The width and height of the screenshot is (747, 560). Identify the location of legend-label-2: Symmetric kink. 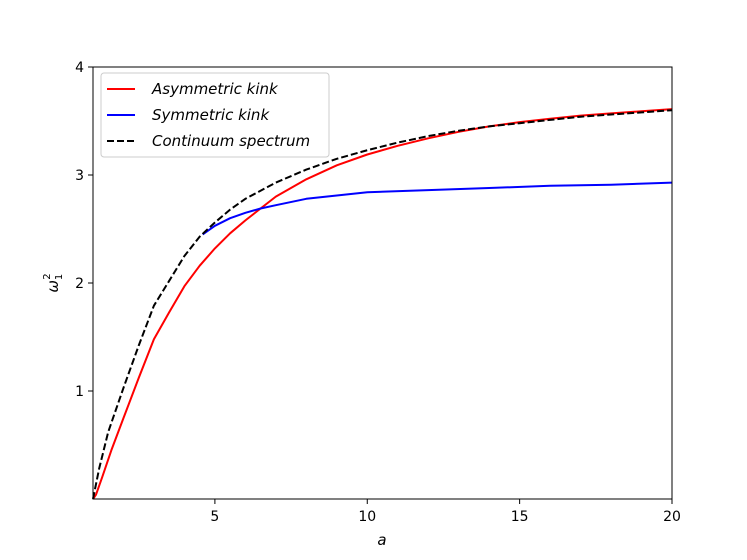
(211, 115).